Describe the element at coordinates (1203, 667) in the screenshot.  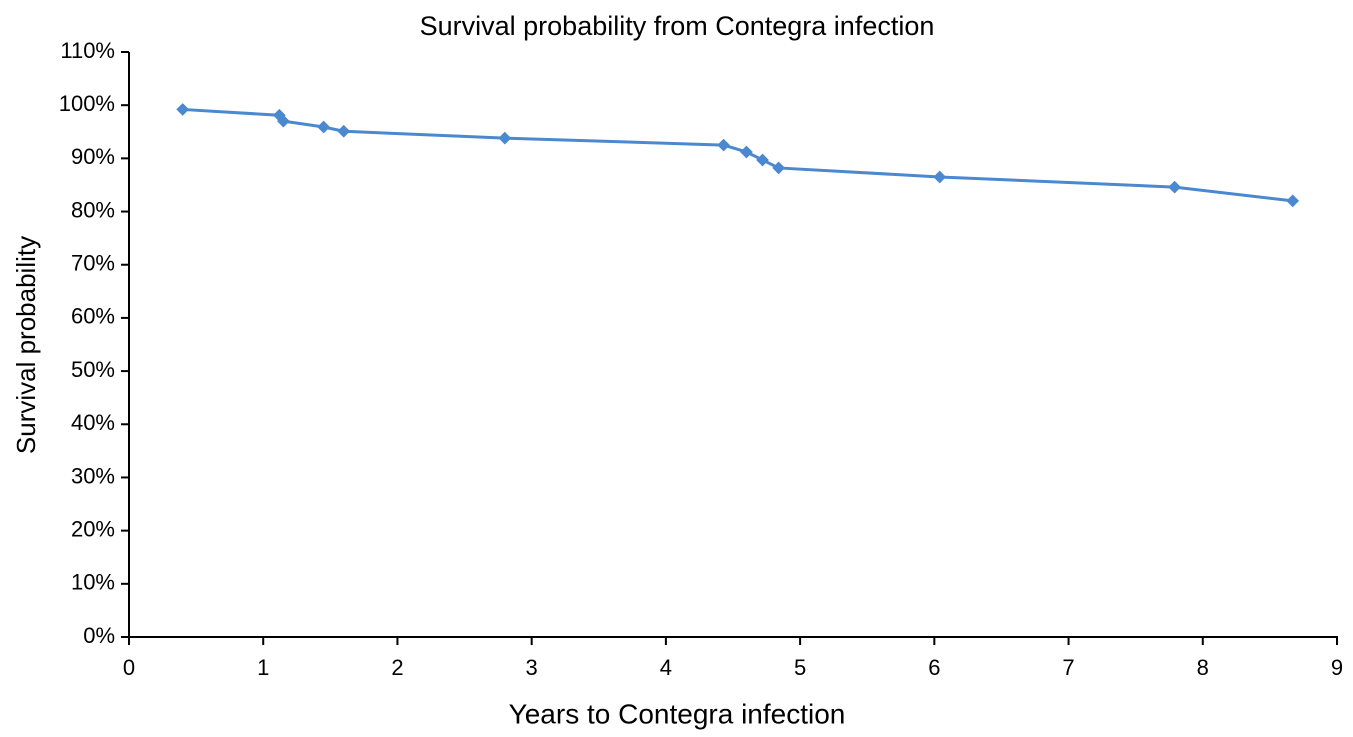
I see `x-tick-label: 8` at that location.